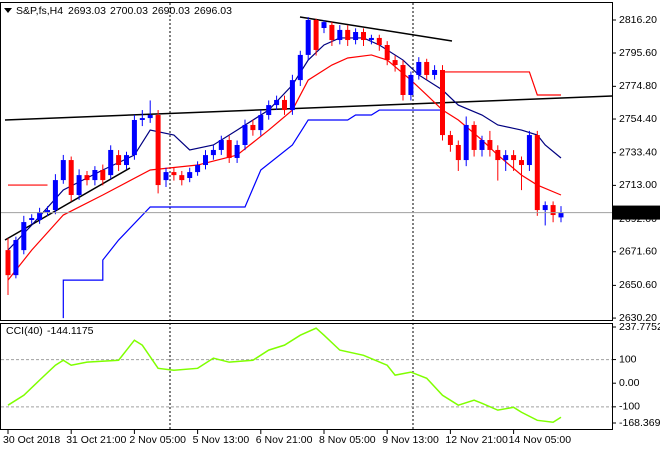 This screenshot has height=450, width=660. I want to click on x-tick-label: 9 Nov 13:00, so click(410, 440).